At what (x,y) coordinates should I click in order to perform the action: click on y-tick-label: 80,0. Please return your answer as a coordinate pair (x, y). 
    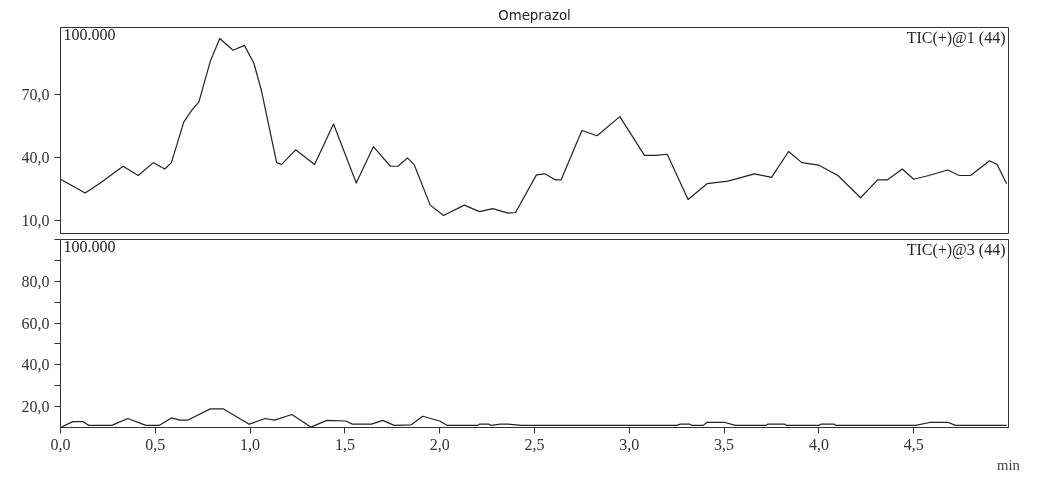
    Looking at the image, I should click on (35, 281).